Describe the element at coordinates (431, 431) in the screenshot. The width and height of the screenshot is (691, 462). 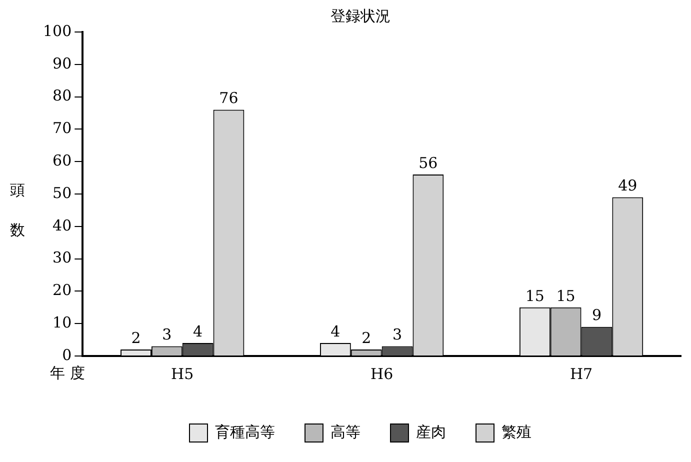
I see `legend-label: 産肉` at that location.